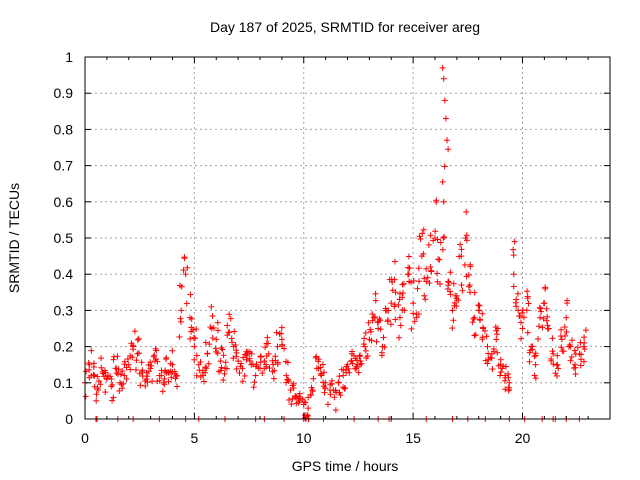 The image size is (640, 480). Describe the element at coordinates (69, 57) in the screenshot. I see `y-tick-label: 1` at that location.